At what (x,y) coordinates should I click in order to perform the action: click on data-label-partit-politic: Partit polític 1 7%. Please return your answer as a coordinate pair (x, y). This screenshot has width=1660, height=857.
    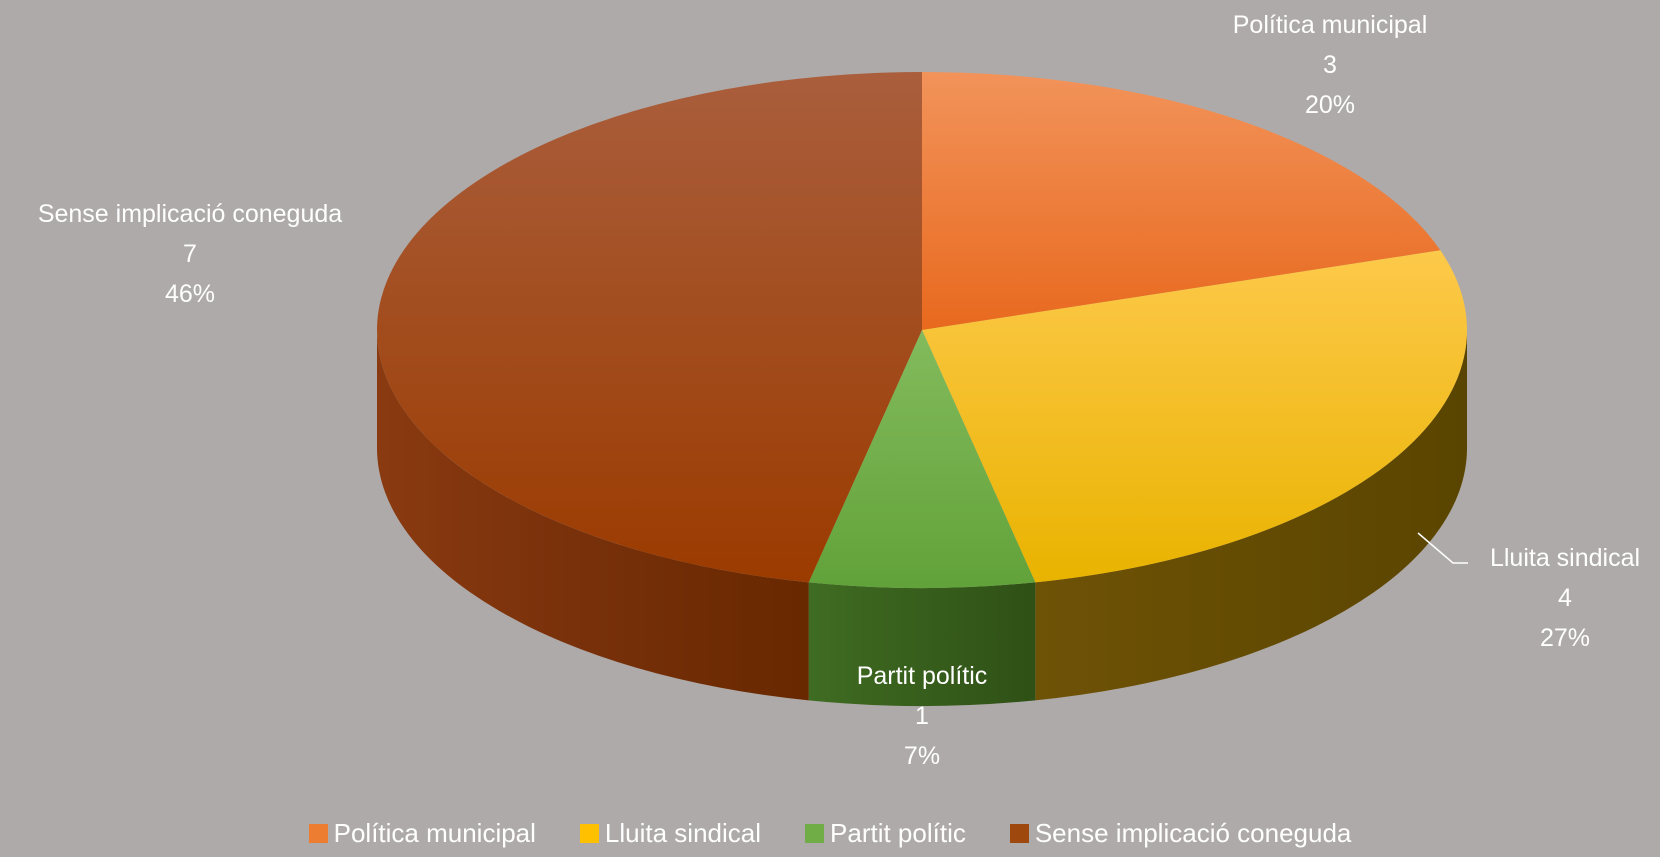
    Looking at the image, I should click on (922, 716).